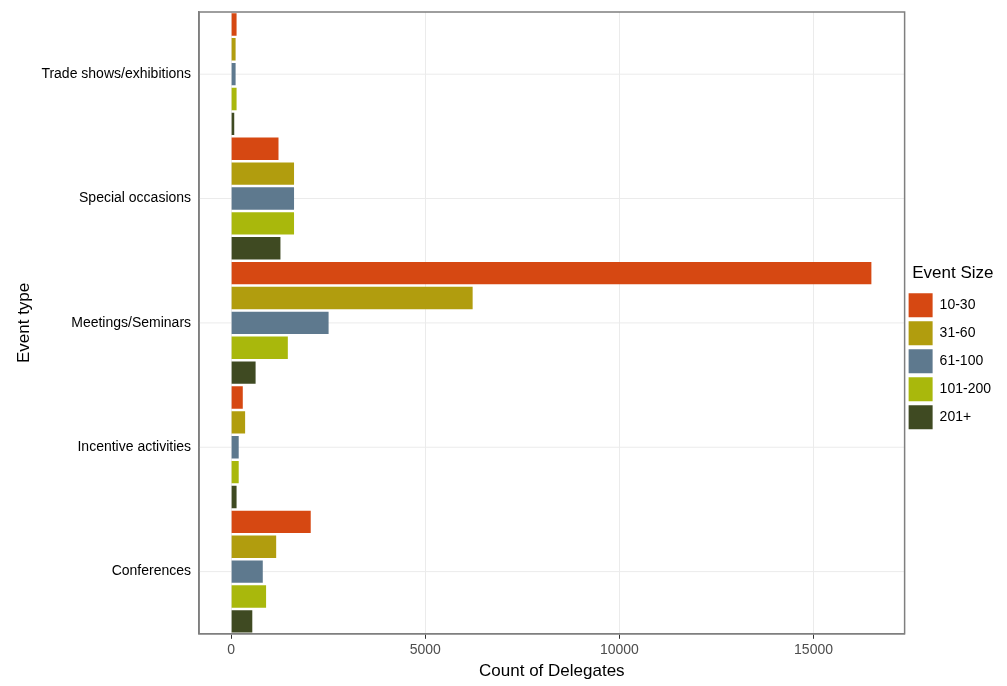 The width and height of the screenshot is (1007, 686). I want to click on legend-label: 201+, so click(955, 416).